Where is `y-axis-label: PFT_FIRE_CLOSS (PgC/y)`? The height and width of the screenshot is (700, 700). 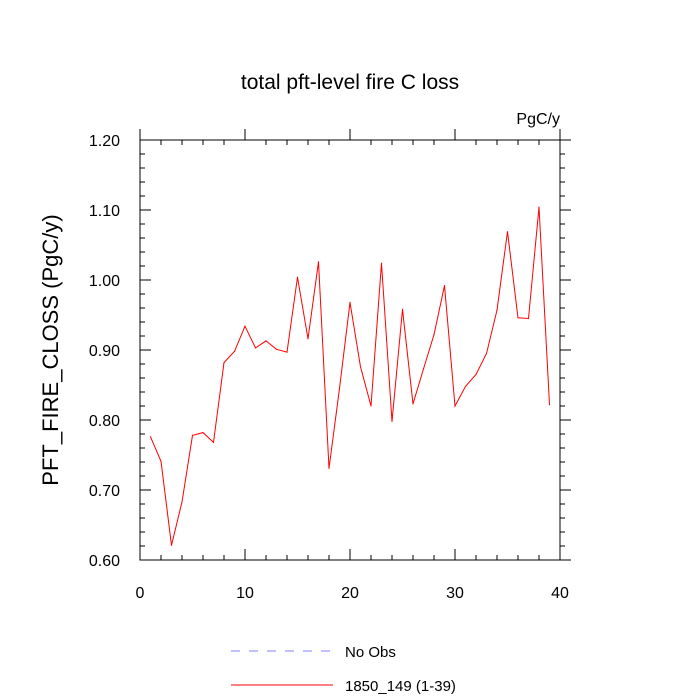 y-axis-label: PFT_FIRE_CLOSS (PgC/y) is located at coordinates (50, 349).